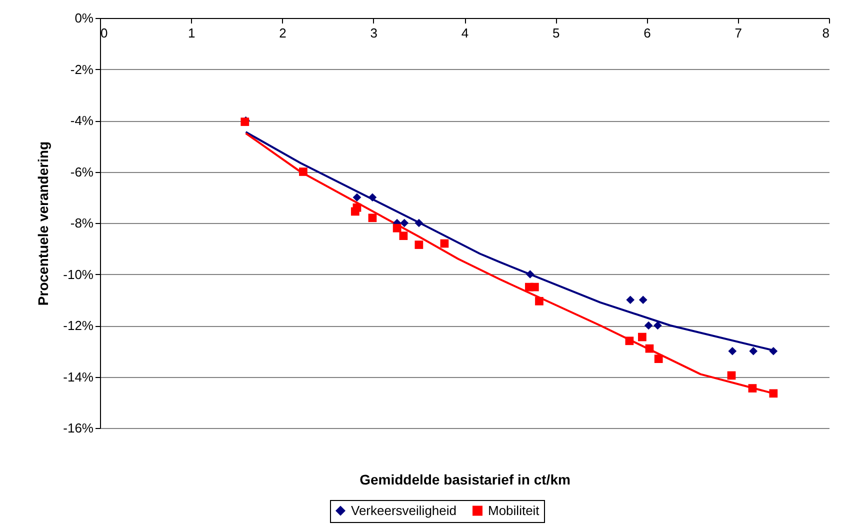 The height and width of the screenshot is (527, 847). Describe the element at coordinates (647, 33) in the screenshot. I see `x-tick-label: 6` at that location.